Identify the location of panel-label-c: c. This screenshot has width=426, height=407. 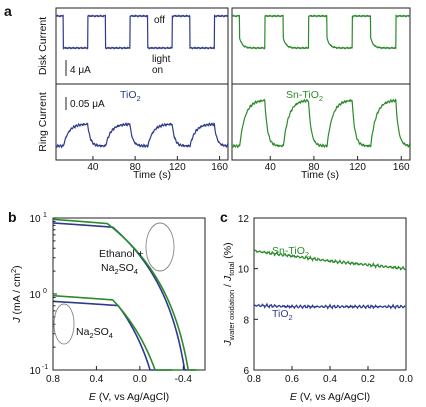
(224, 217).